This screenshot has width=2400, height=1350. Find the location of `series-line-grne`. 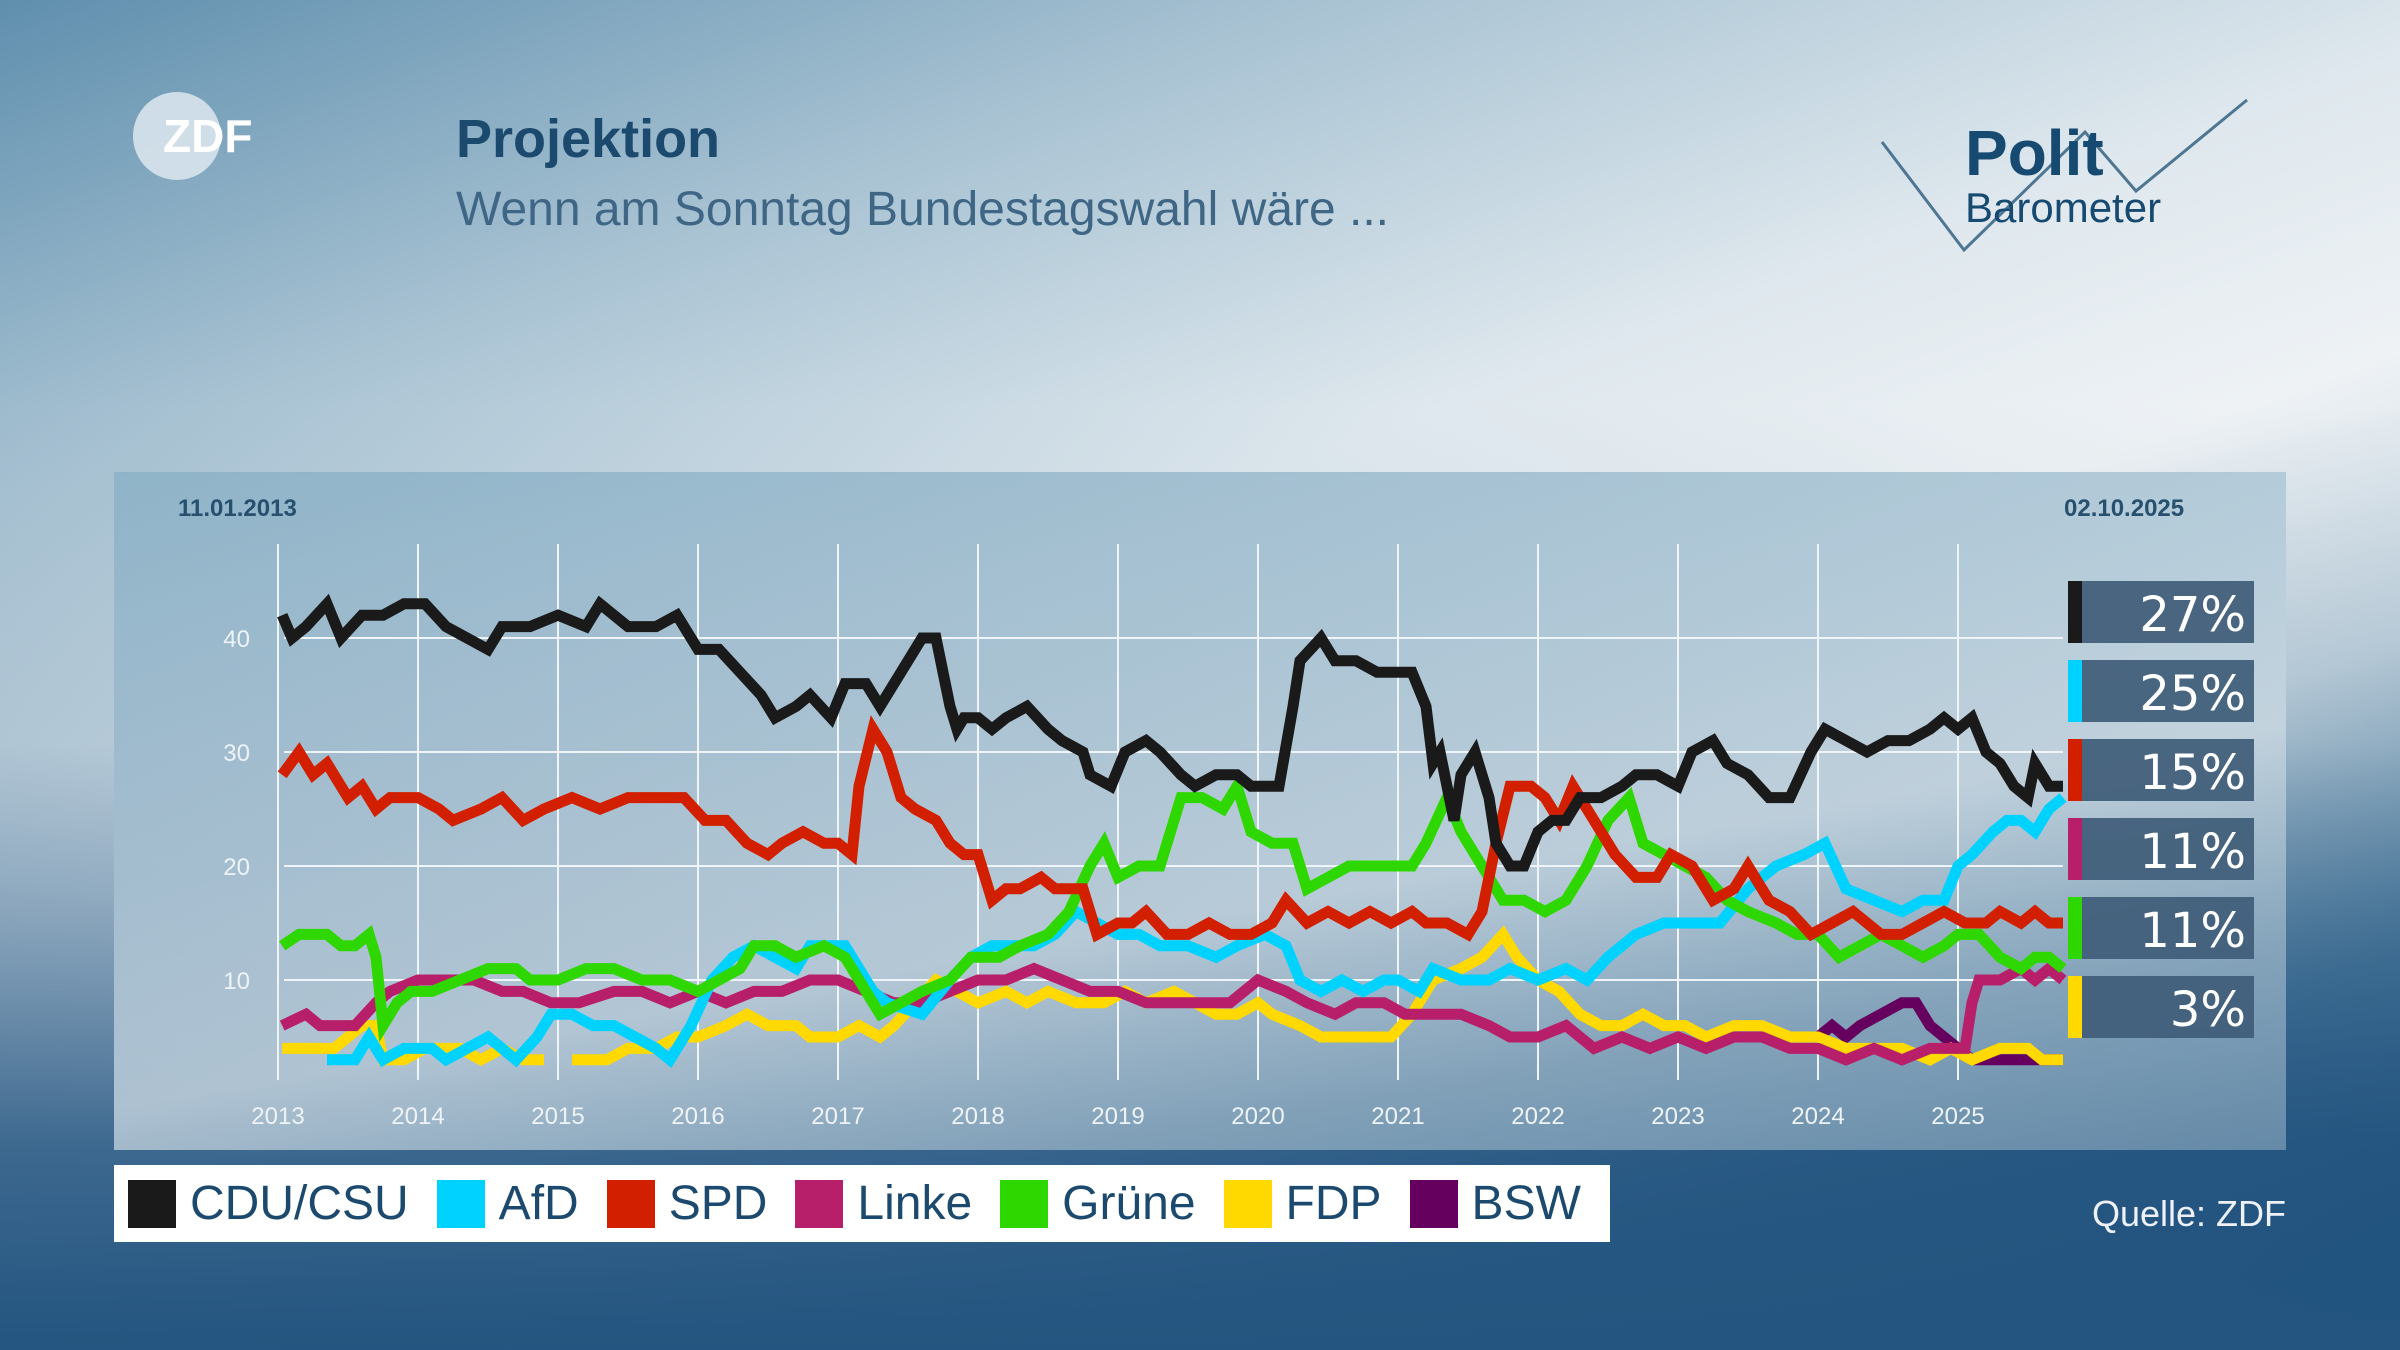

series-line-grne is located at coordinates (1173, 907).